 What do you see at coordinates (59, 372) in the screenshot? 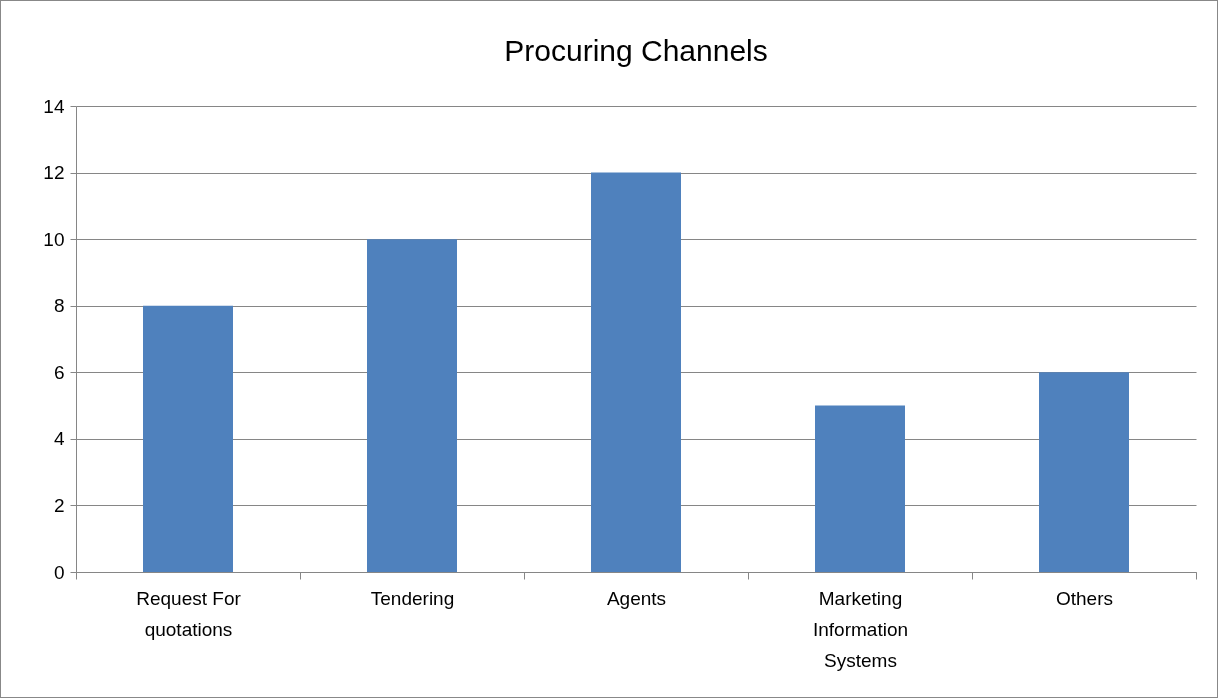
I see `y-tick-label: 6` at bounding box center [59, 372].